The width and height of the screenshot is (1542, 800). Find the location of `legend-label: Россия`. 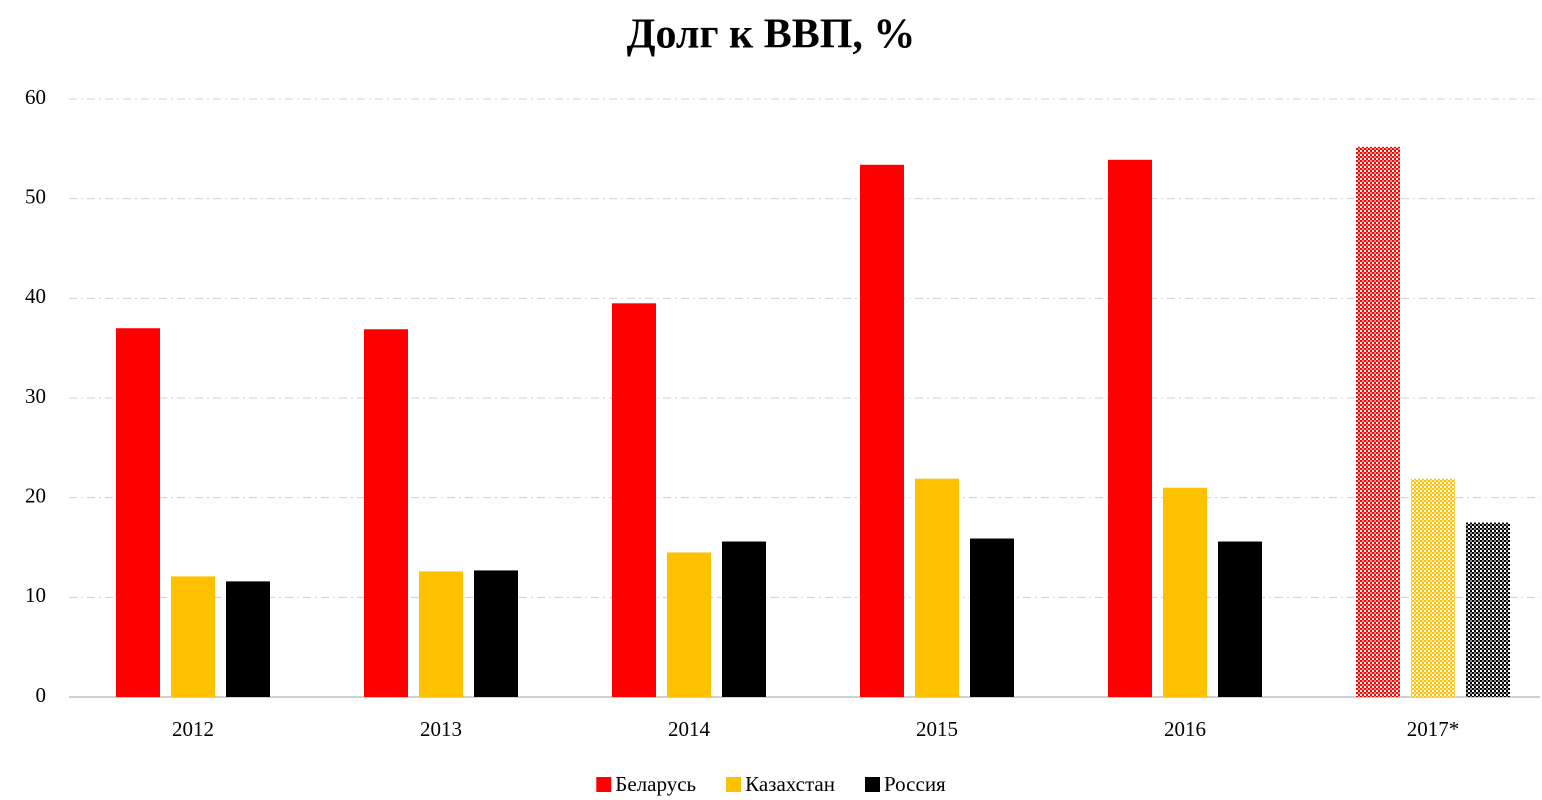

legend-label: Россия is located at coordinates (915, 784).